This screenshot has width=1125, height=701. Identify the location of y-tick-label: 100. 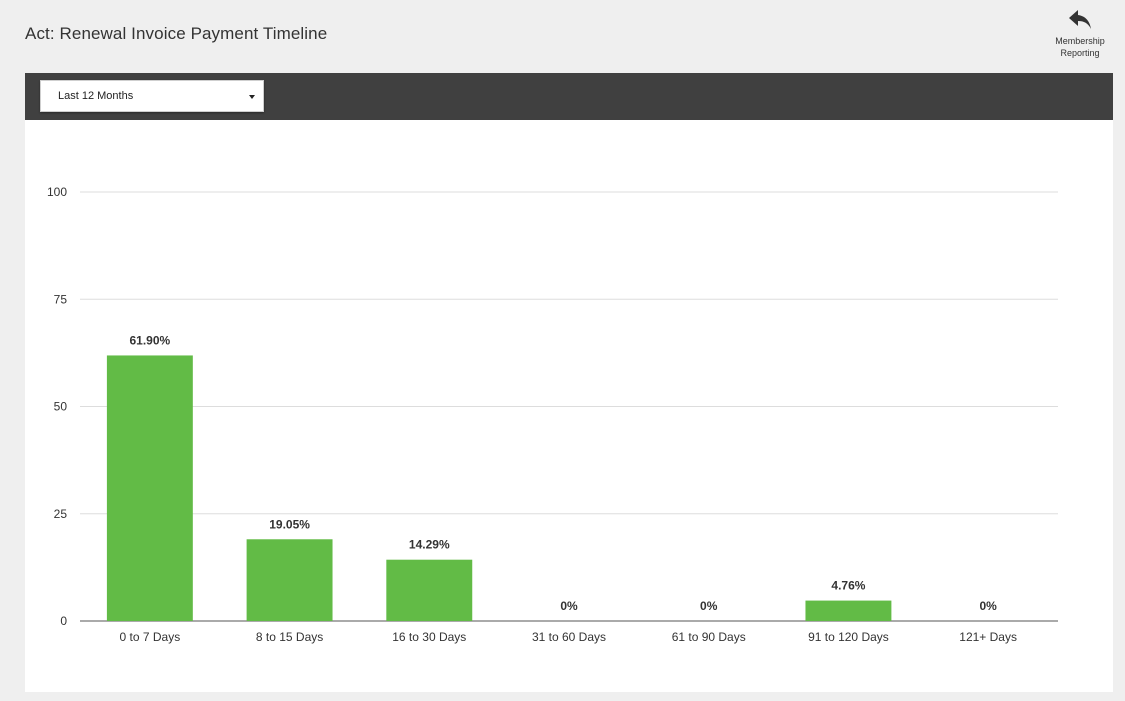
(57, 192).